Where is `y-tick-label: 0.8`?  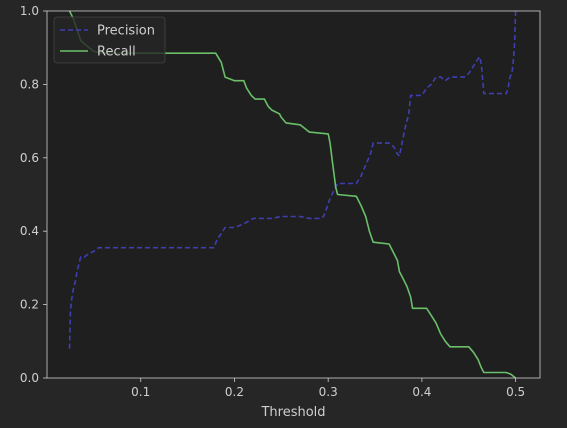
y-tick-label: 0.8 is located at coordinates (29, 84).